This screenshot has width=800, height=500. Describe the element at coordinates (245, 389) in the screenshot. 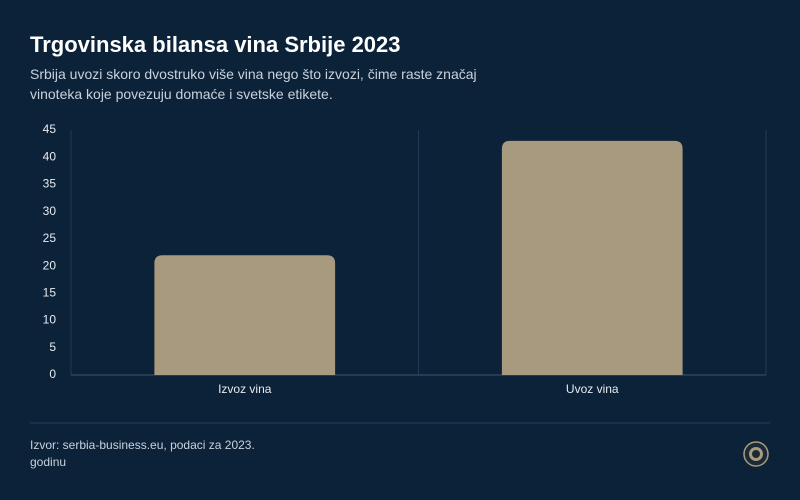

I see `x-tick-label: Izvoz vina` at that location.